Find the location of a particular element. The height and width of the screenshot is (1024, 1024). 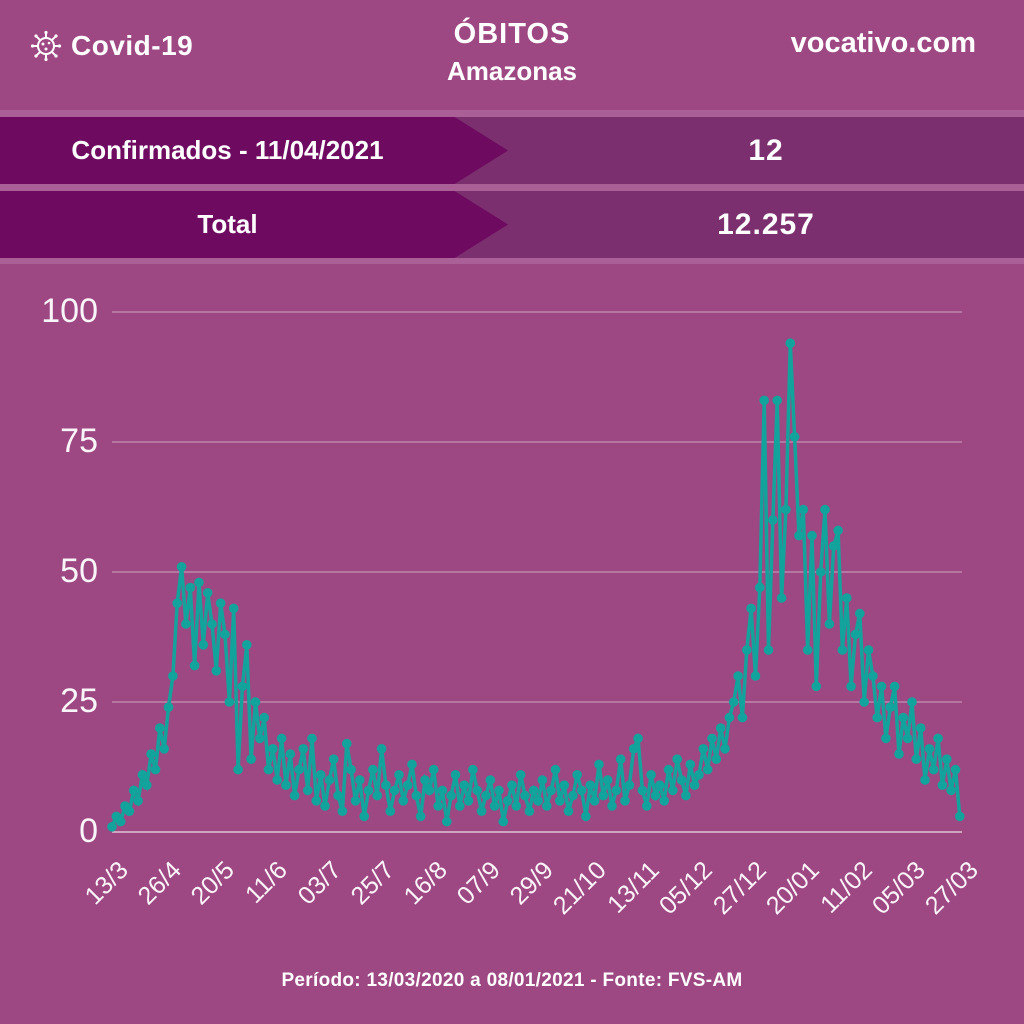

x-tick-label: 05/12 is located at coordinates (686, 888).